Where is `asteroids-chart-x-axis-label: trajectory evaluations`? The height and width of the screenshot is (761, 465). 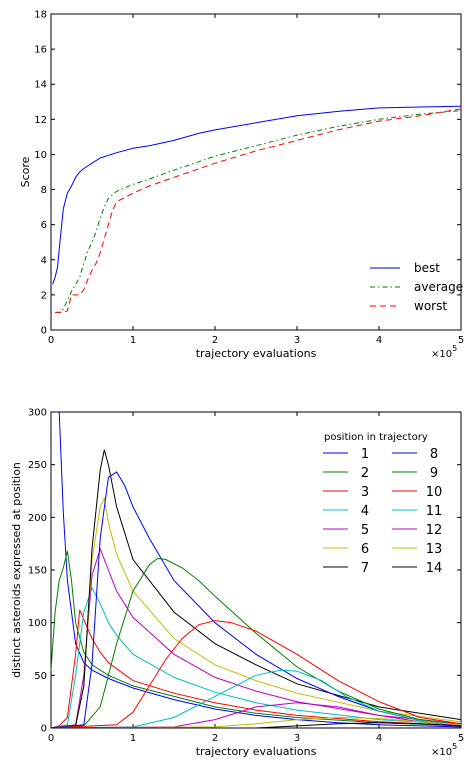 asteroids-chart-x-axis-label: trajectory evaluations is located at coordinates (256, 751).